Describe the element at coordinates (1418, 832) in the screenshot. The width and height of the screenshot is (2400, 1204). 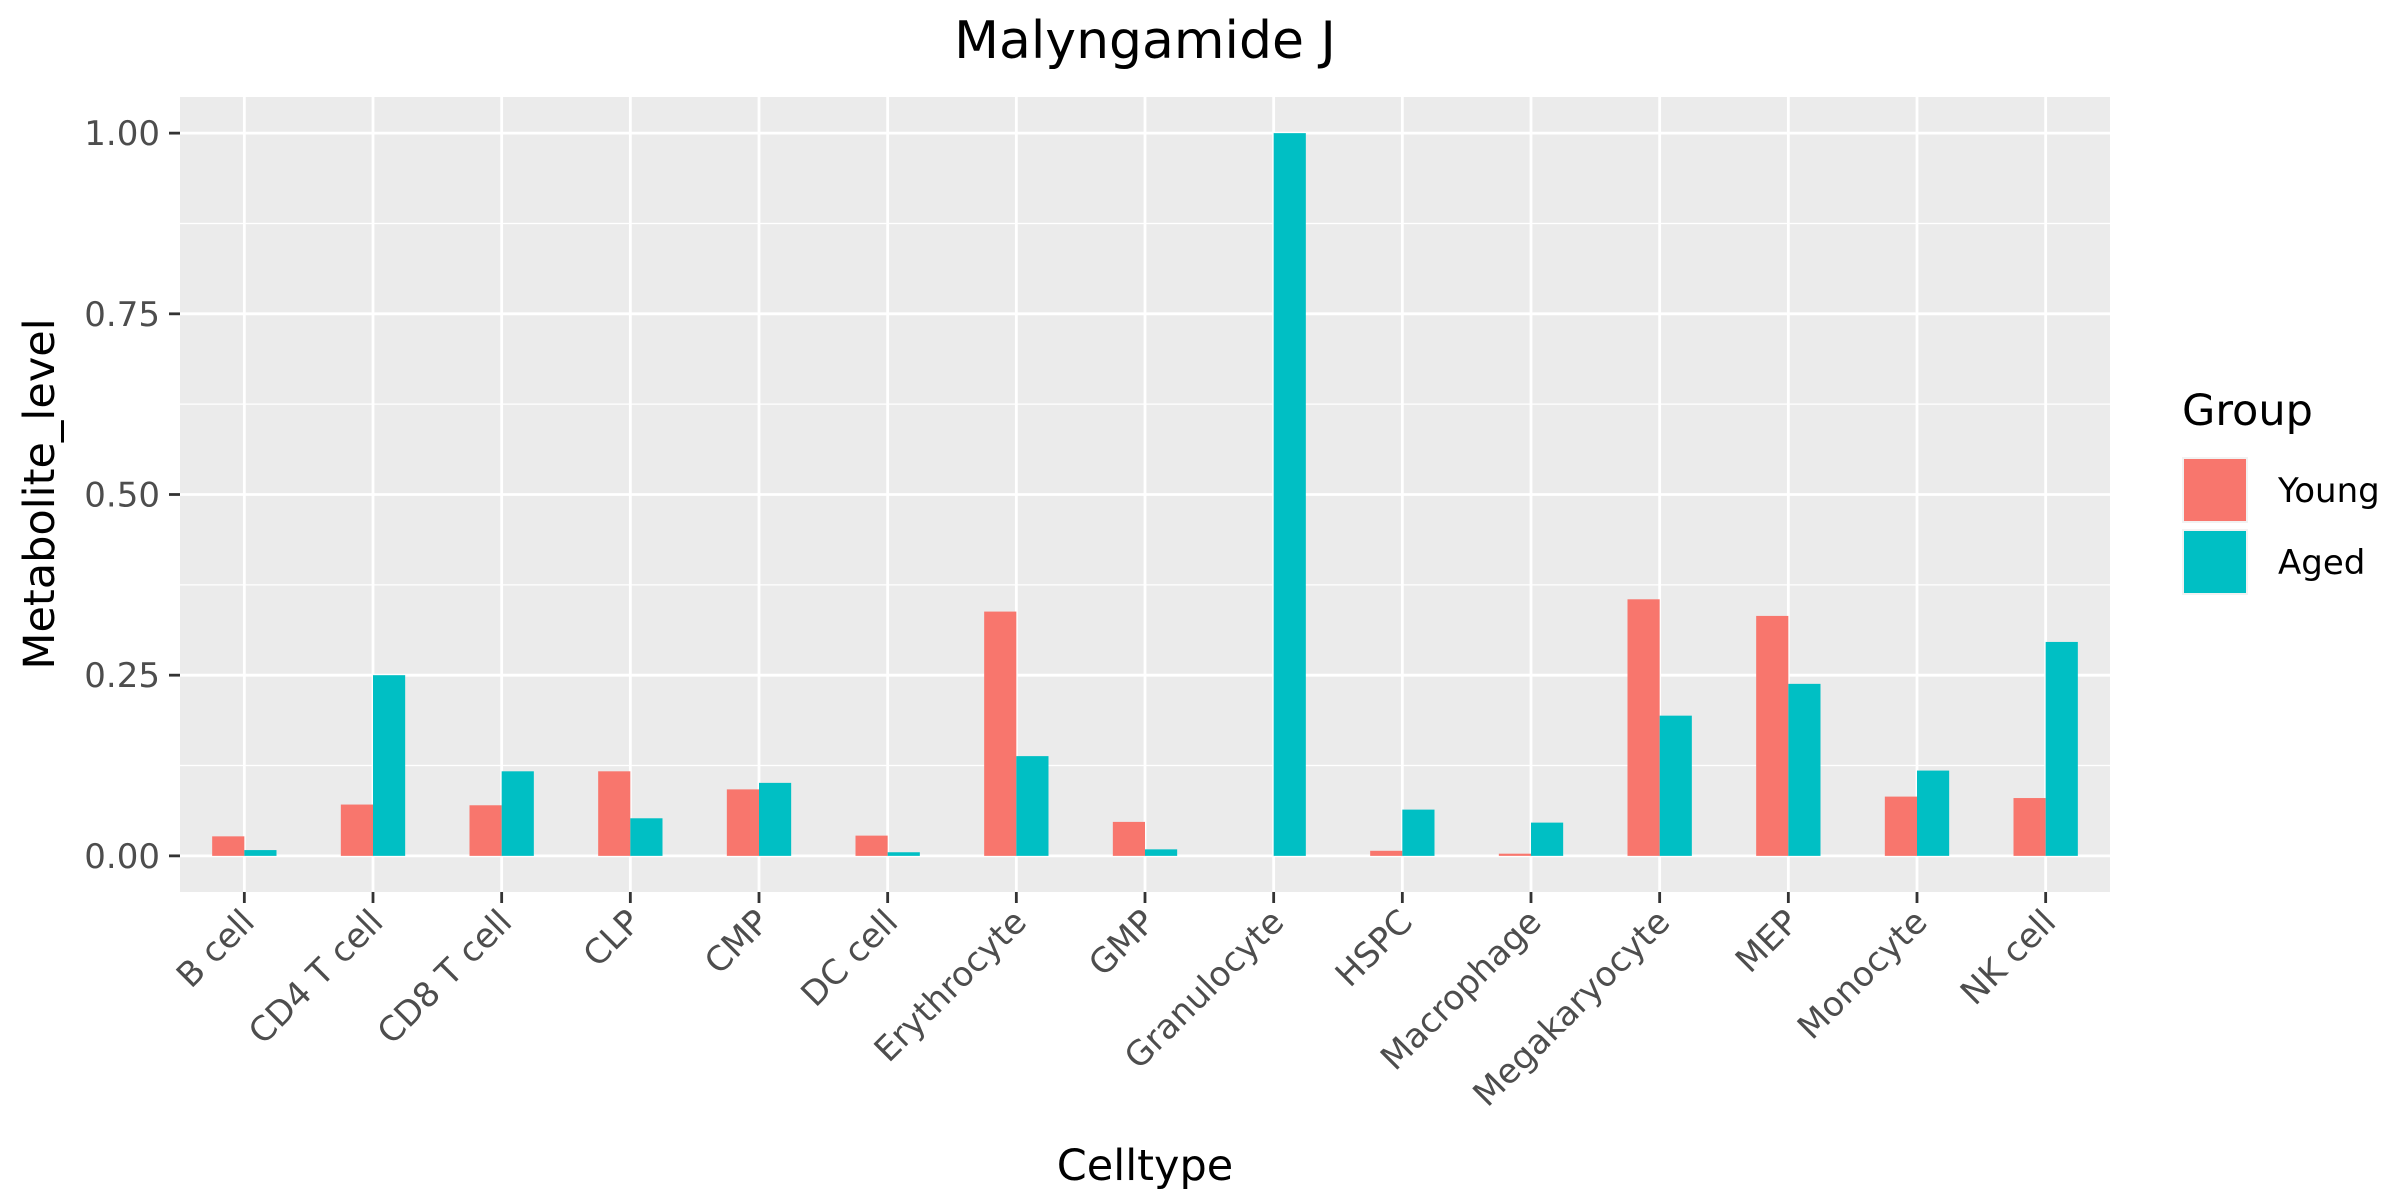
I see `bar-aged-hspc` at that location.